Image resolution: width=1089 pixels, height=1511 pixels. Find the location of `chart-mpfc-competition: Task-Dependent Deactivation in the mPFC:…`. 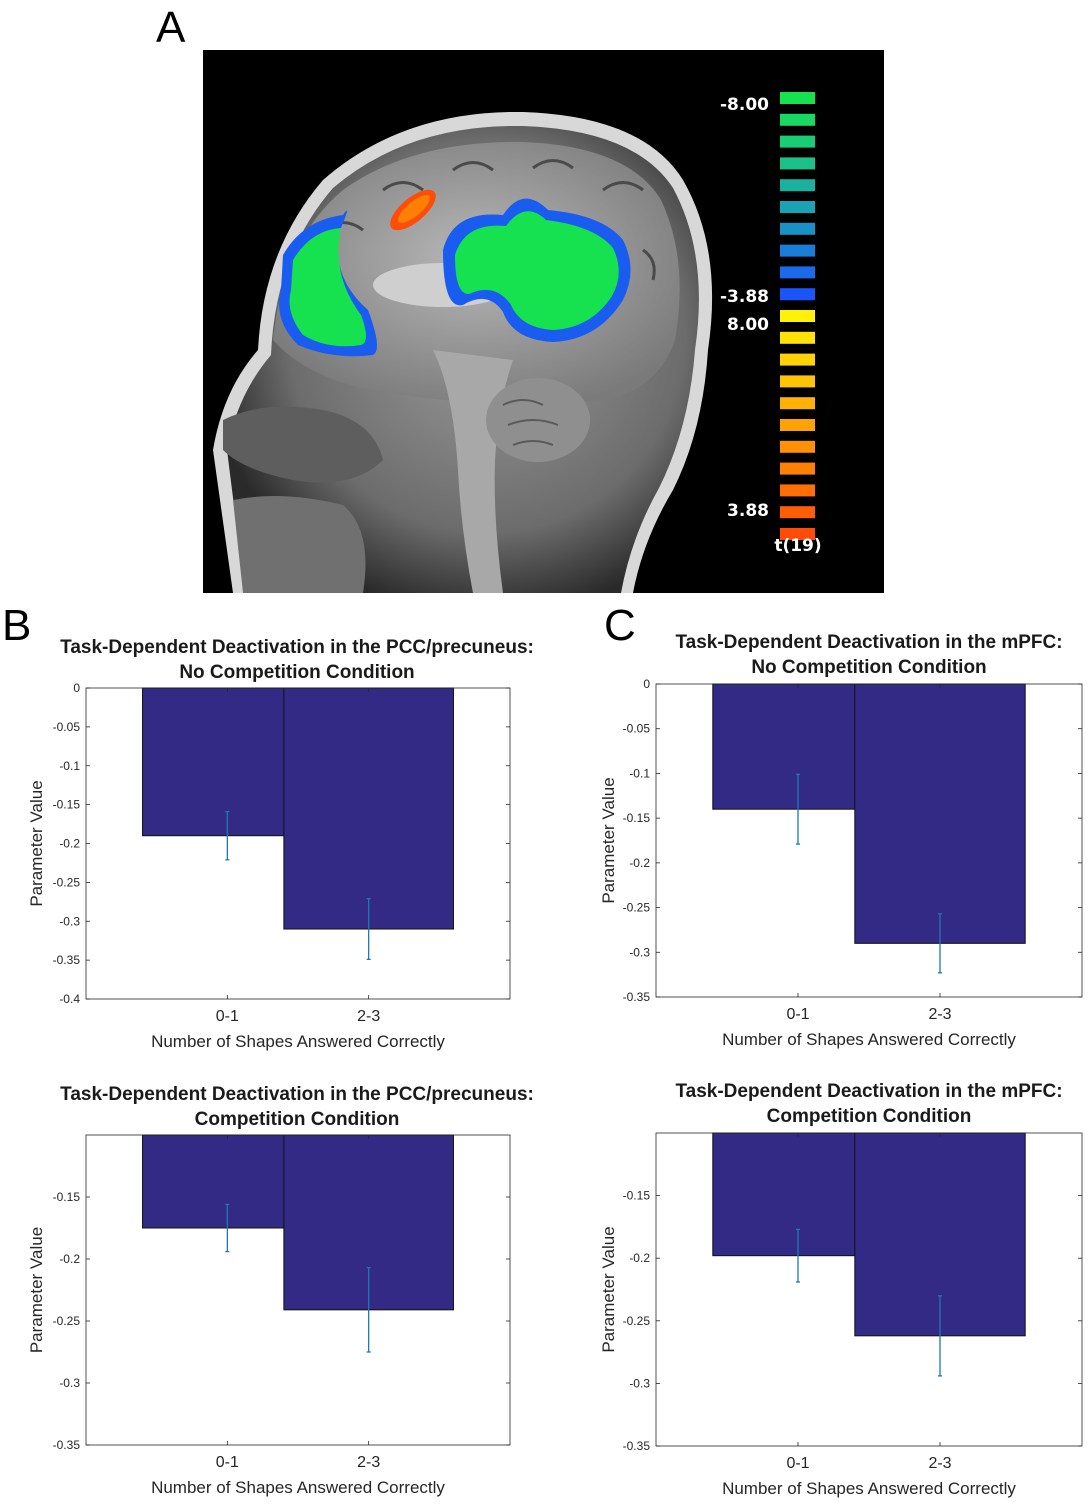

chart-mpfc-competition: Task-Dependent Deactivation in the mPFC:… is located at coordinates (830, 1290).